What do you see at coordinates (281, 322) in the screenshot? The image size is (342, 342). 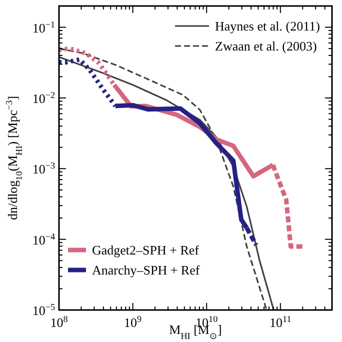 I see `x-tick-label: 10$^{11}$` at bounding box center [281, 322].